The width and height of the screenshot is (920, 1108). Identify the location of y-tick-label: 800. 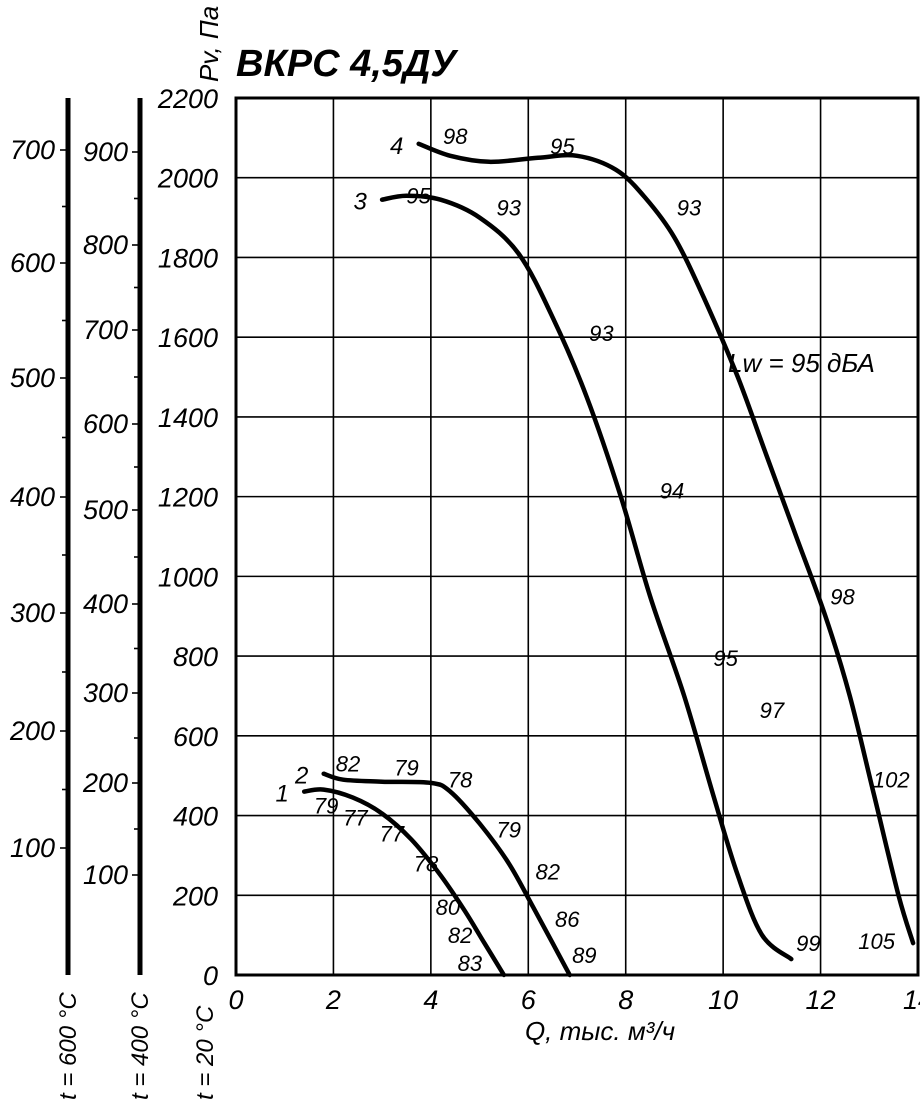
(195, 657).